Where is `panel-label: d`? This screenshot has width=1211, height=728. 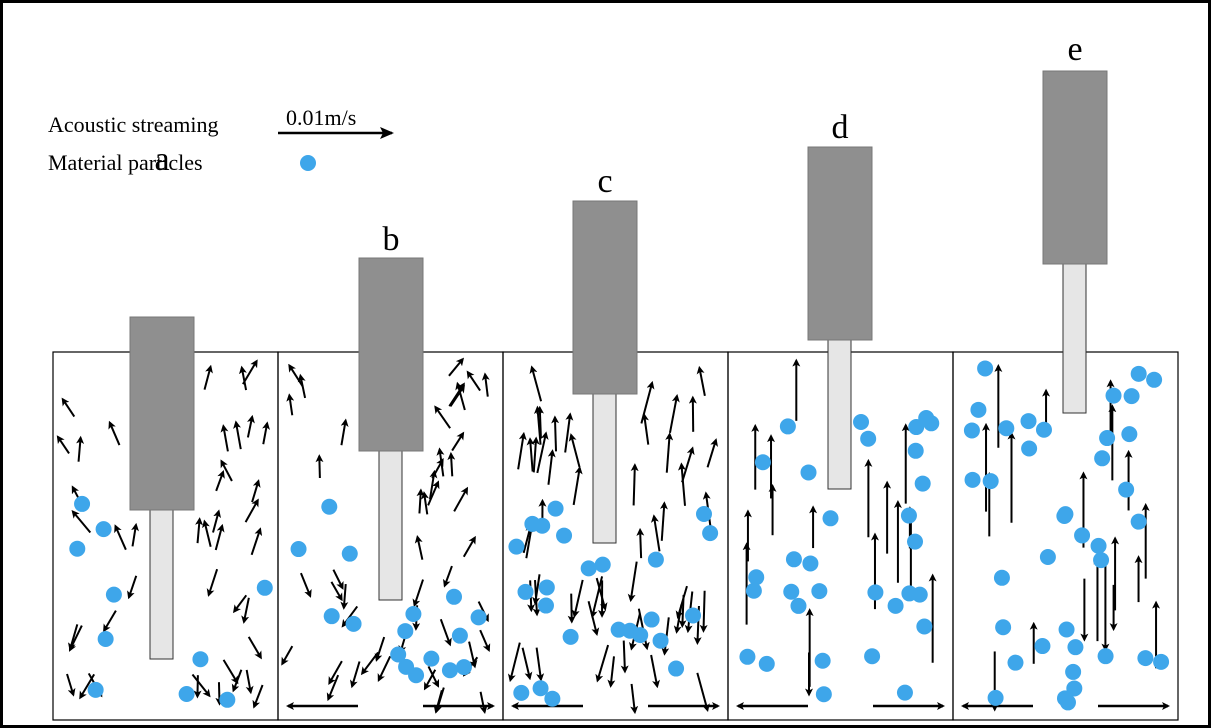 panel-label: d is located at coordinates (840, 127).